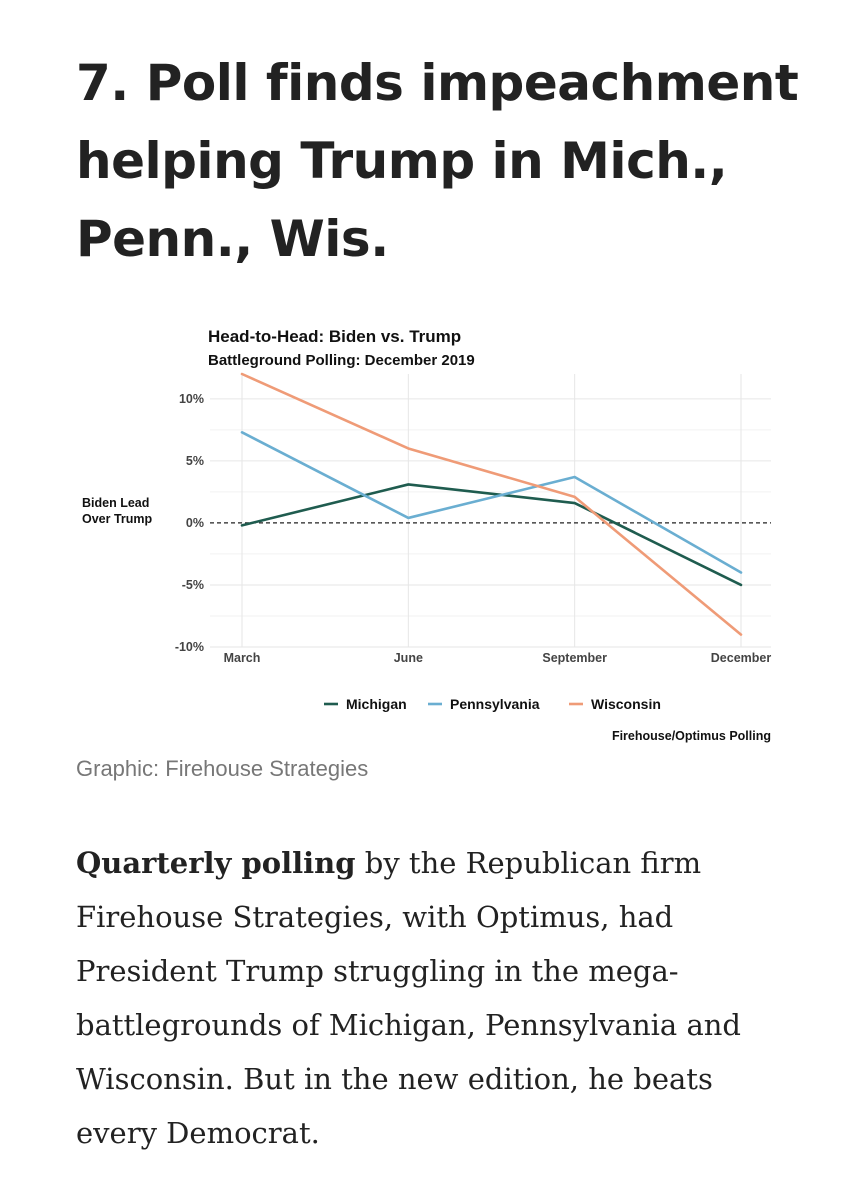 The height and width of the screenshot is (1200, 850). I want to click on y-tick-label: -5%, so click(193, 585).